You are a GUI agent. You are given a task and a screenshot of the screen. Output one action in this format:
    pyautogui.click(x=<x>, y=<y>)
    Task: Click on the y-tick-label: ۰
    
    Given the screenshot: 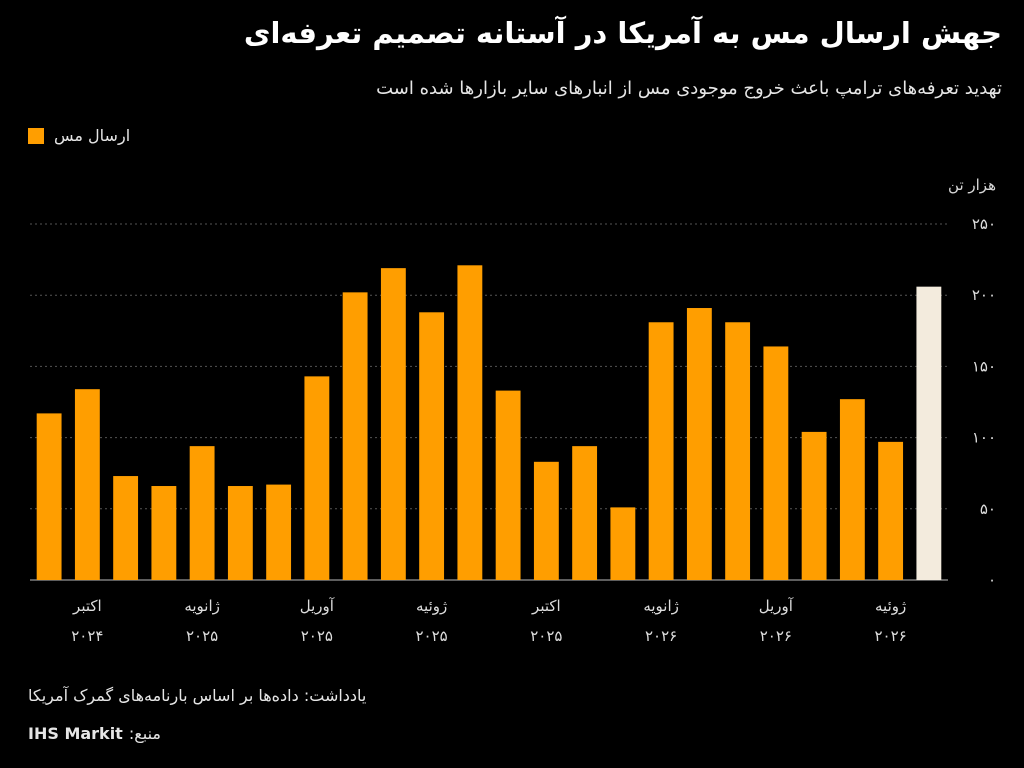 What is the action you would take?
    pyautogui.click(x=992, y=580)
    